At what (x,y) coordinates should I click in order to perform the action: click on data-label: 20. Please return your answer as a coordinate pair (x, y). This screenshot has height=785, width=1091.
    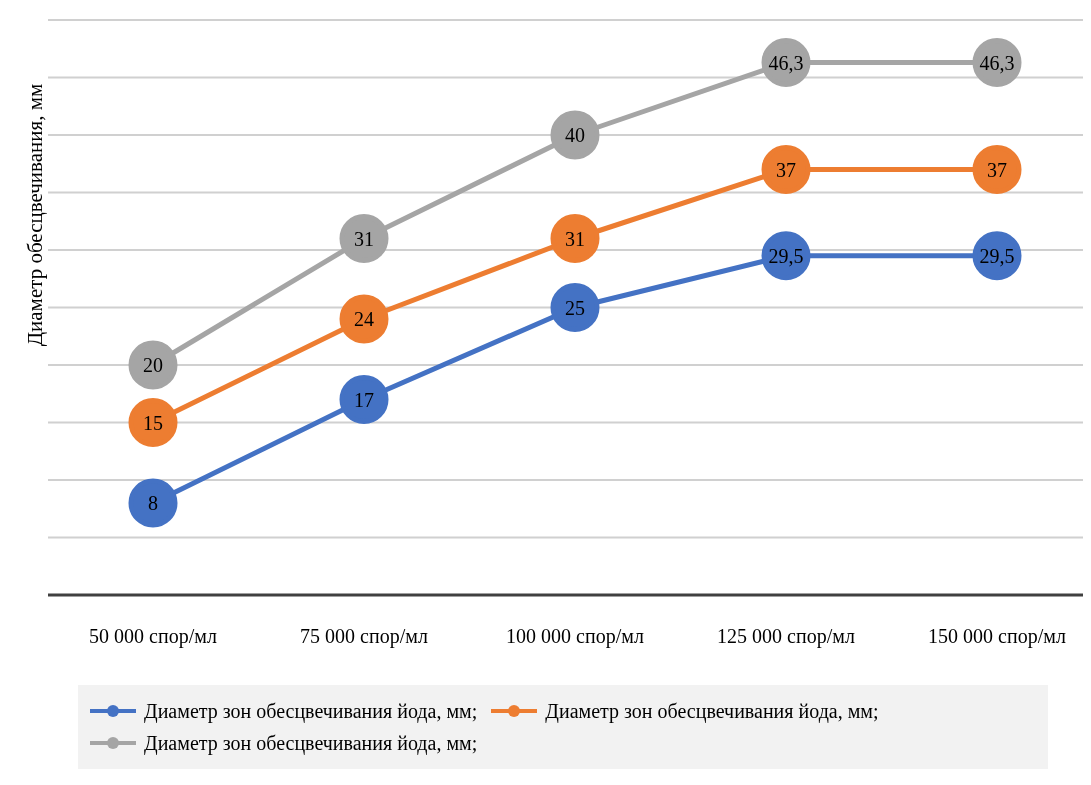
    Looking at the image, I should click on (153, 365).